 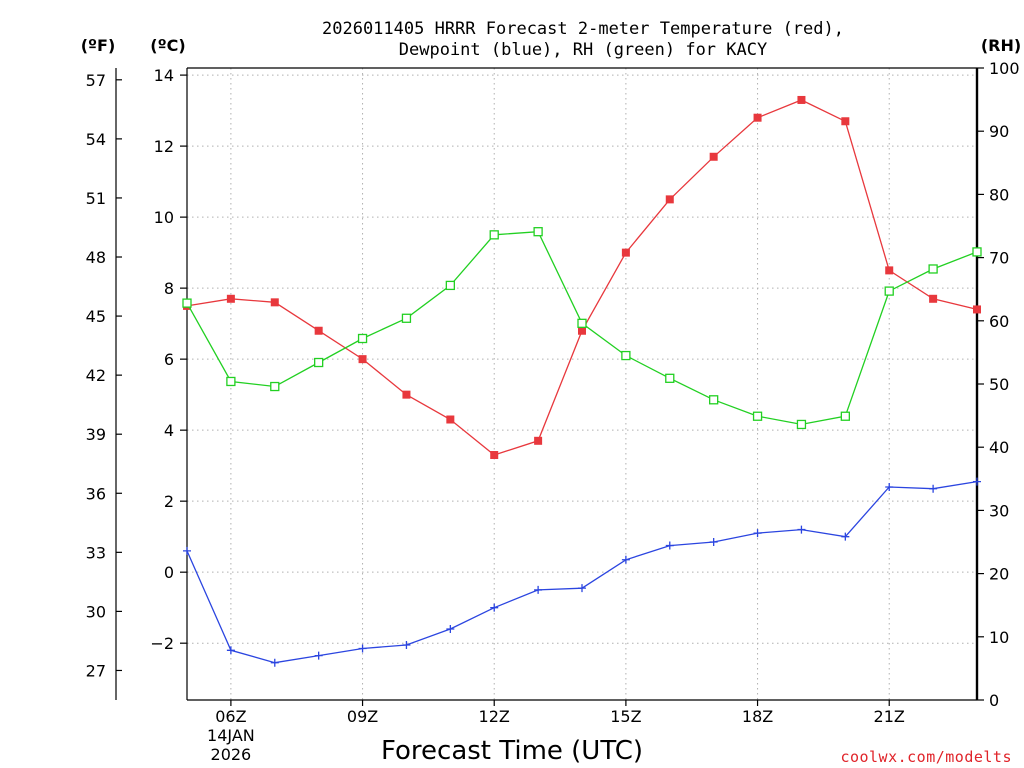 What do you see at coordinates (999, 510) in the screenshot?
I see `rh-tick-label: 30` at bounding box center [999, 510].